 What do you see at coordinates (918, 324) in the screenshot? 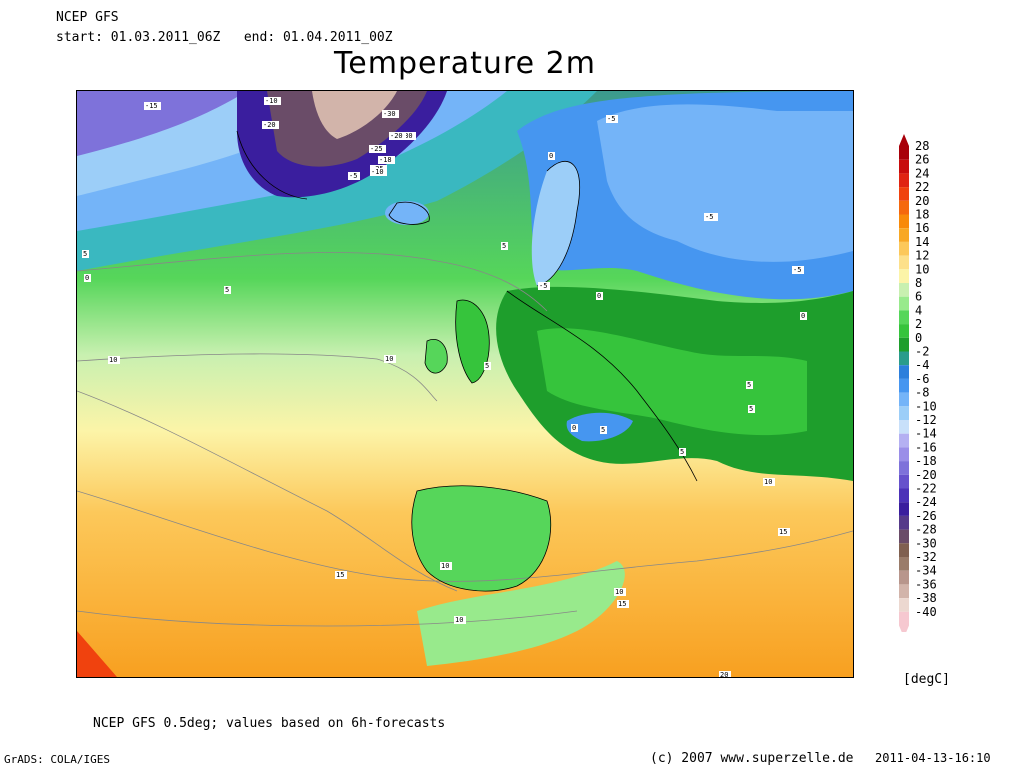
I see `colorbar-label: 2` at bounding box center [918, 324].